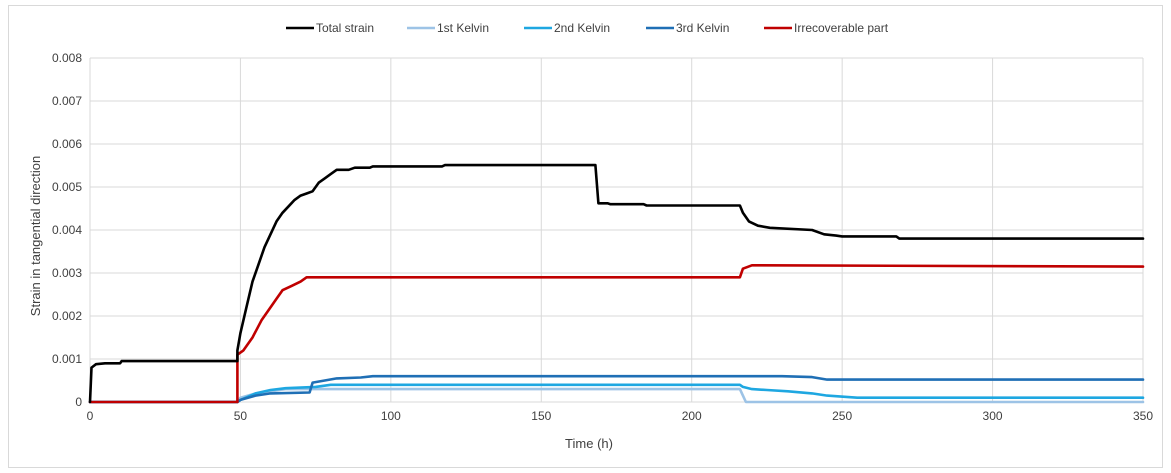 The image size is (1171, 473). I want to click on y-tick-label: 0.001, so click(67, 359).